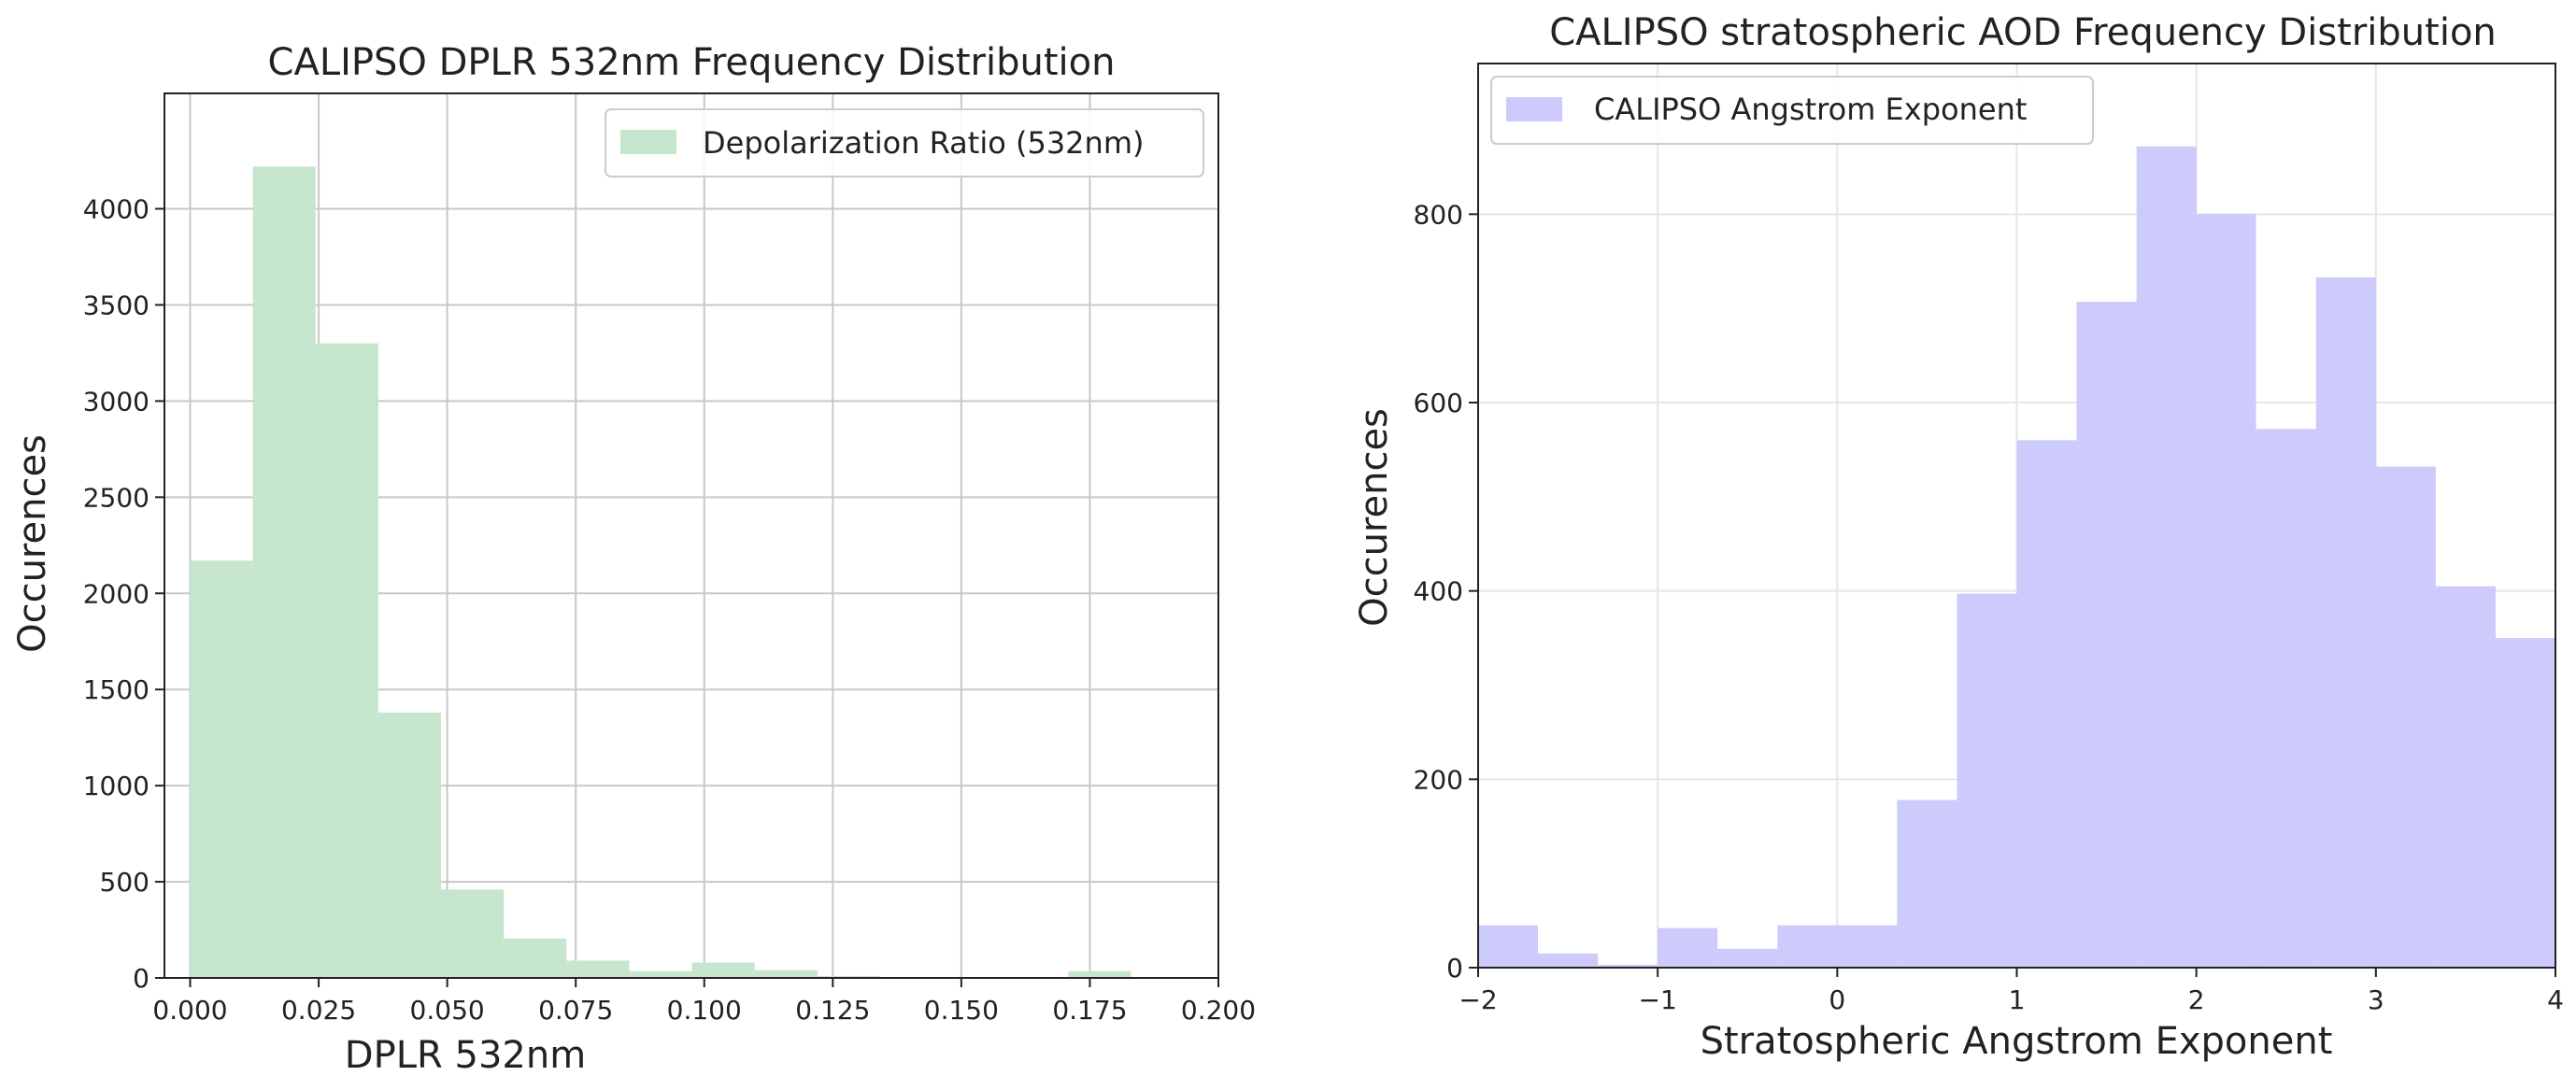 The height and width of the screenshot is (1090, 2576). What do you see at coordinates (1811, 110) in the screenshot?
I see `legend-entry: CALIPSO Angstrom Exponent` at bounding box center [1811, 110].